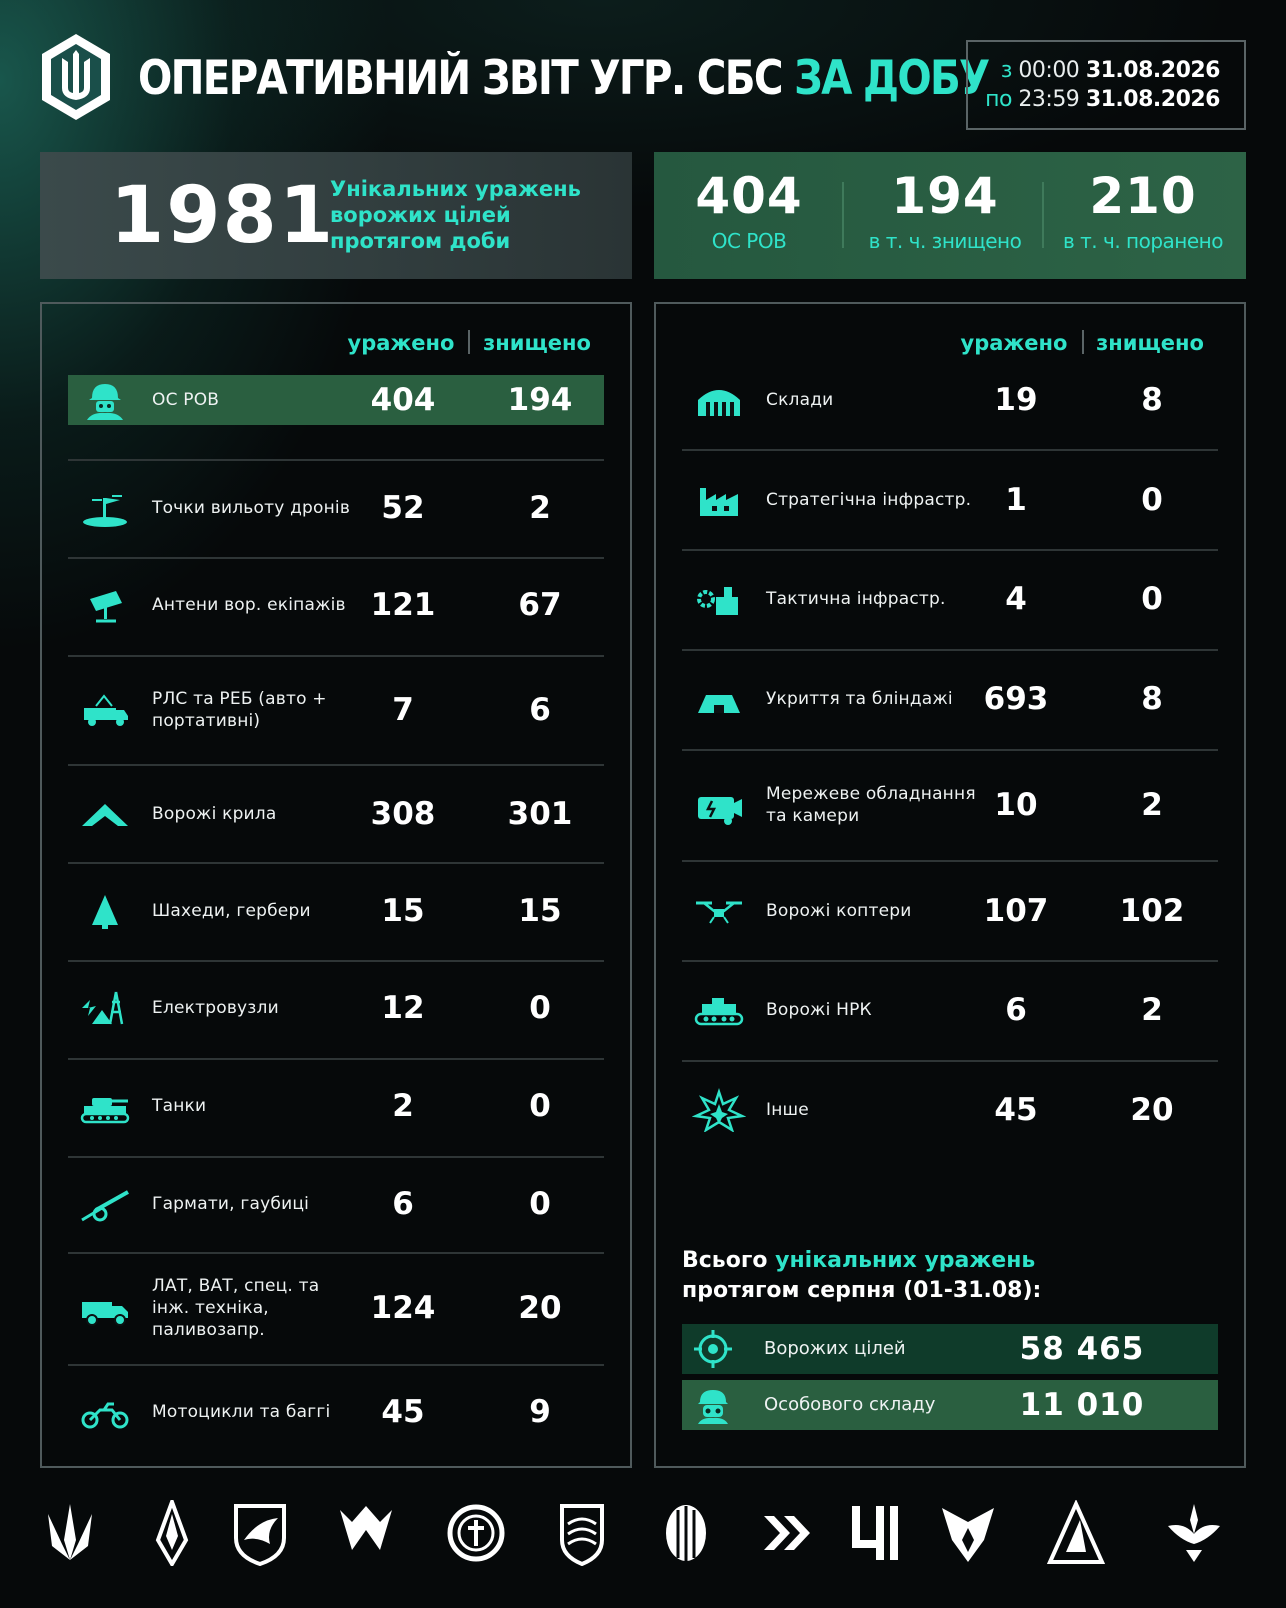  I want to click on shahed-icon, so click(105, 912).